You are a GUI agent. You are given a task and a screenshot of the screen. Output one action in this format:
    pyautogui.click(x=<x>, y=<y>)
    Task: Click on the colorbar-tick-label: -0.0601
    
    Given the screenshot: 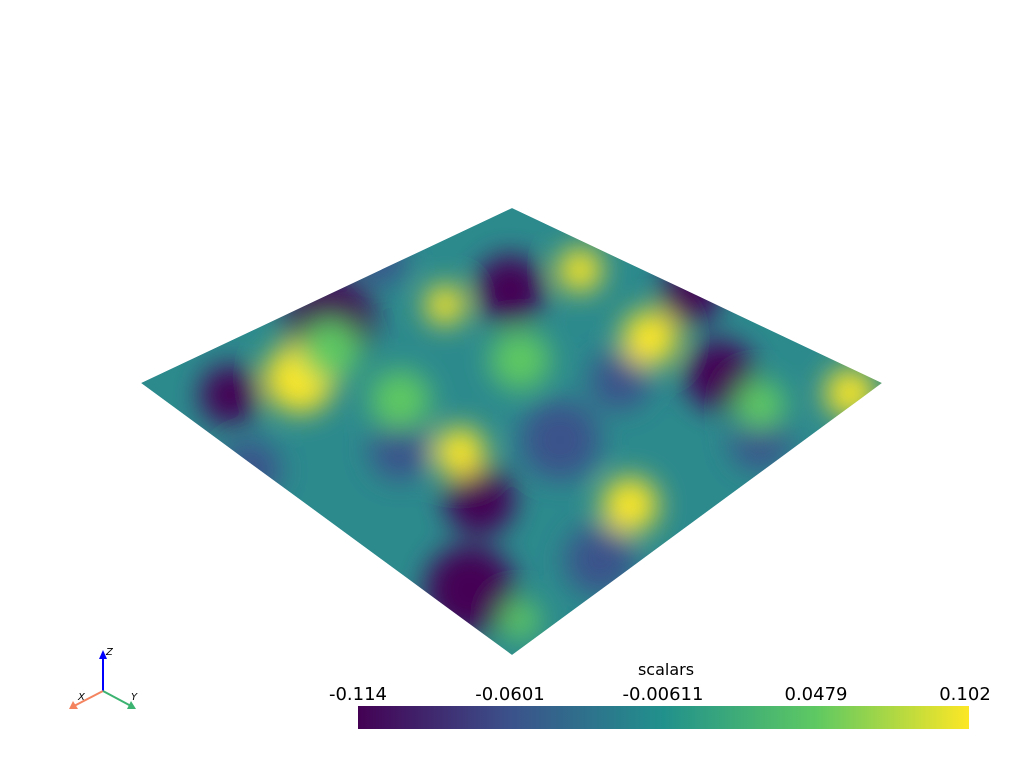 What is the action you would take?
    pyautogui.click(x=510, y=694)
    